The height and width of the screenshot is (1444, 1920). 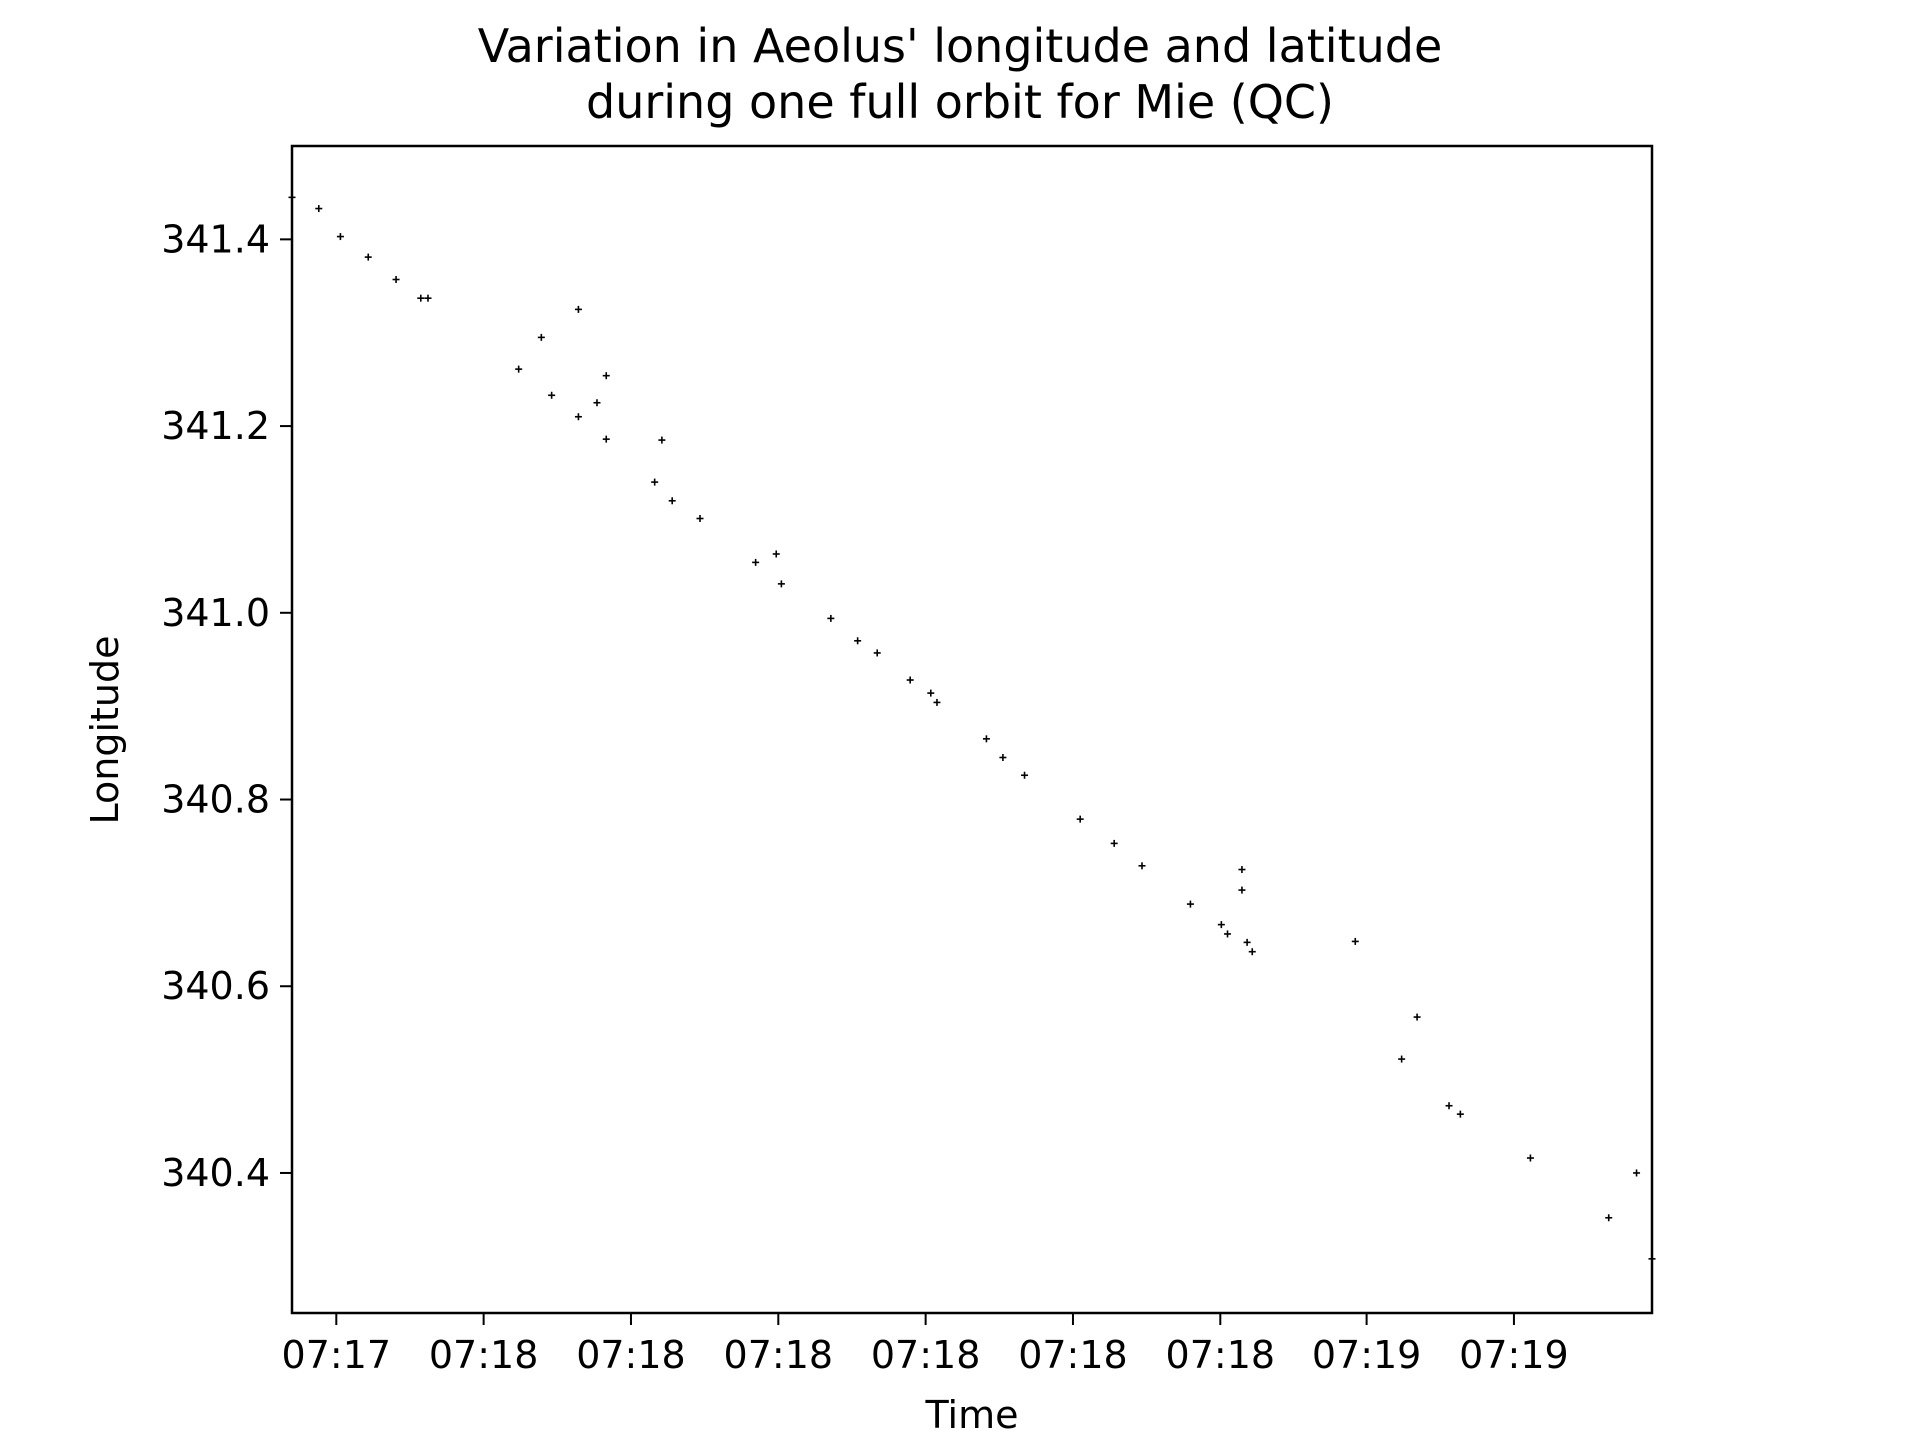 I want to click on y-tick-label: 340.4, so click(x=215, y=1173).